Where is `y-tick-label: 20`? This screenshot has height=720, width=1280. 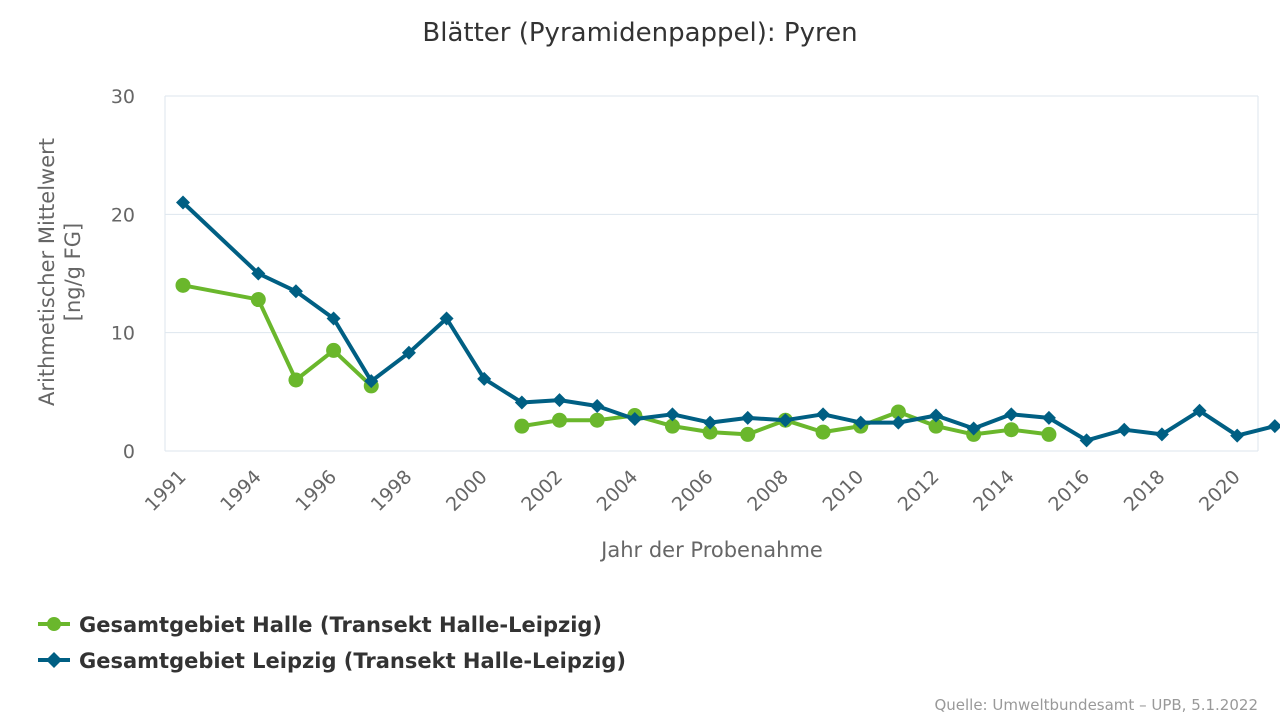 y-tick-label: 20 is located at coordinates (123, 215).